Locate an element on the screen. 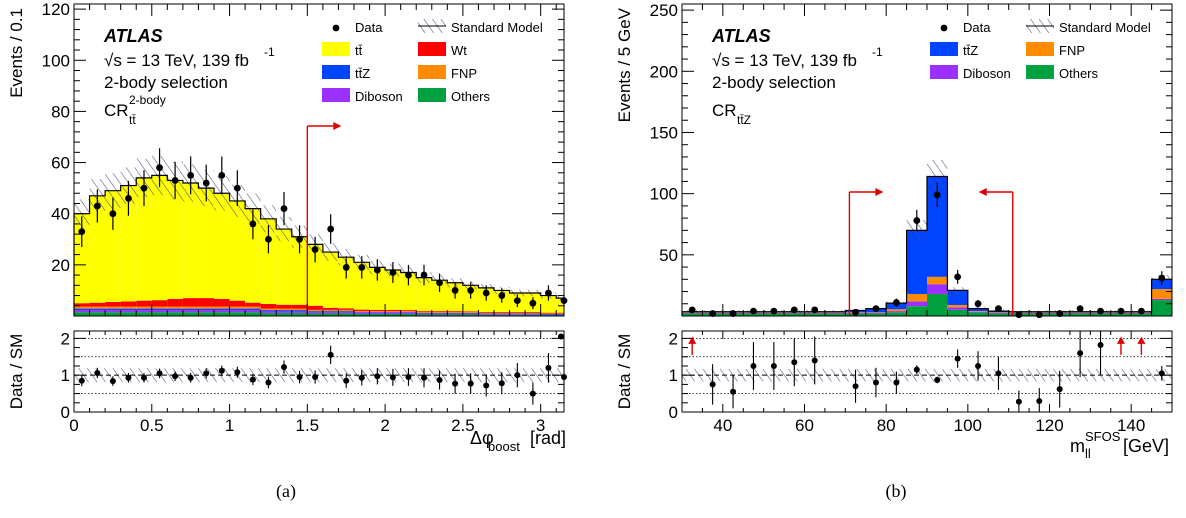 The width and height of the screenshot is (1186, 518). legend-swatch is located at coordinates (944, 72).